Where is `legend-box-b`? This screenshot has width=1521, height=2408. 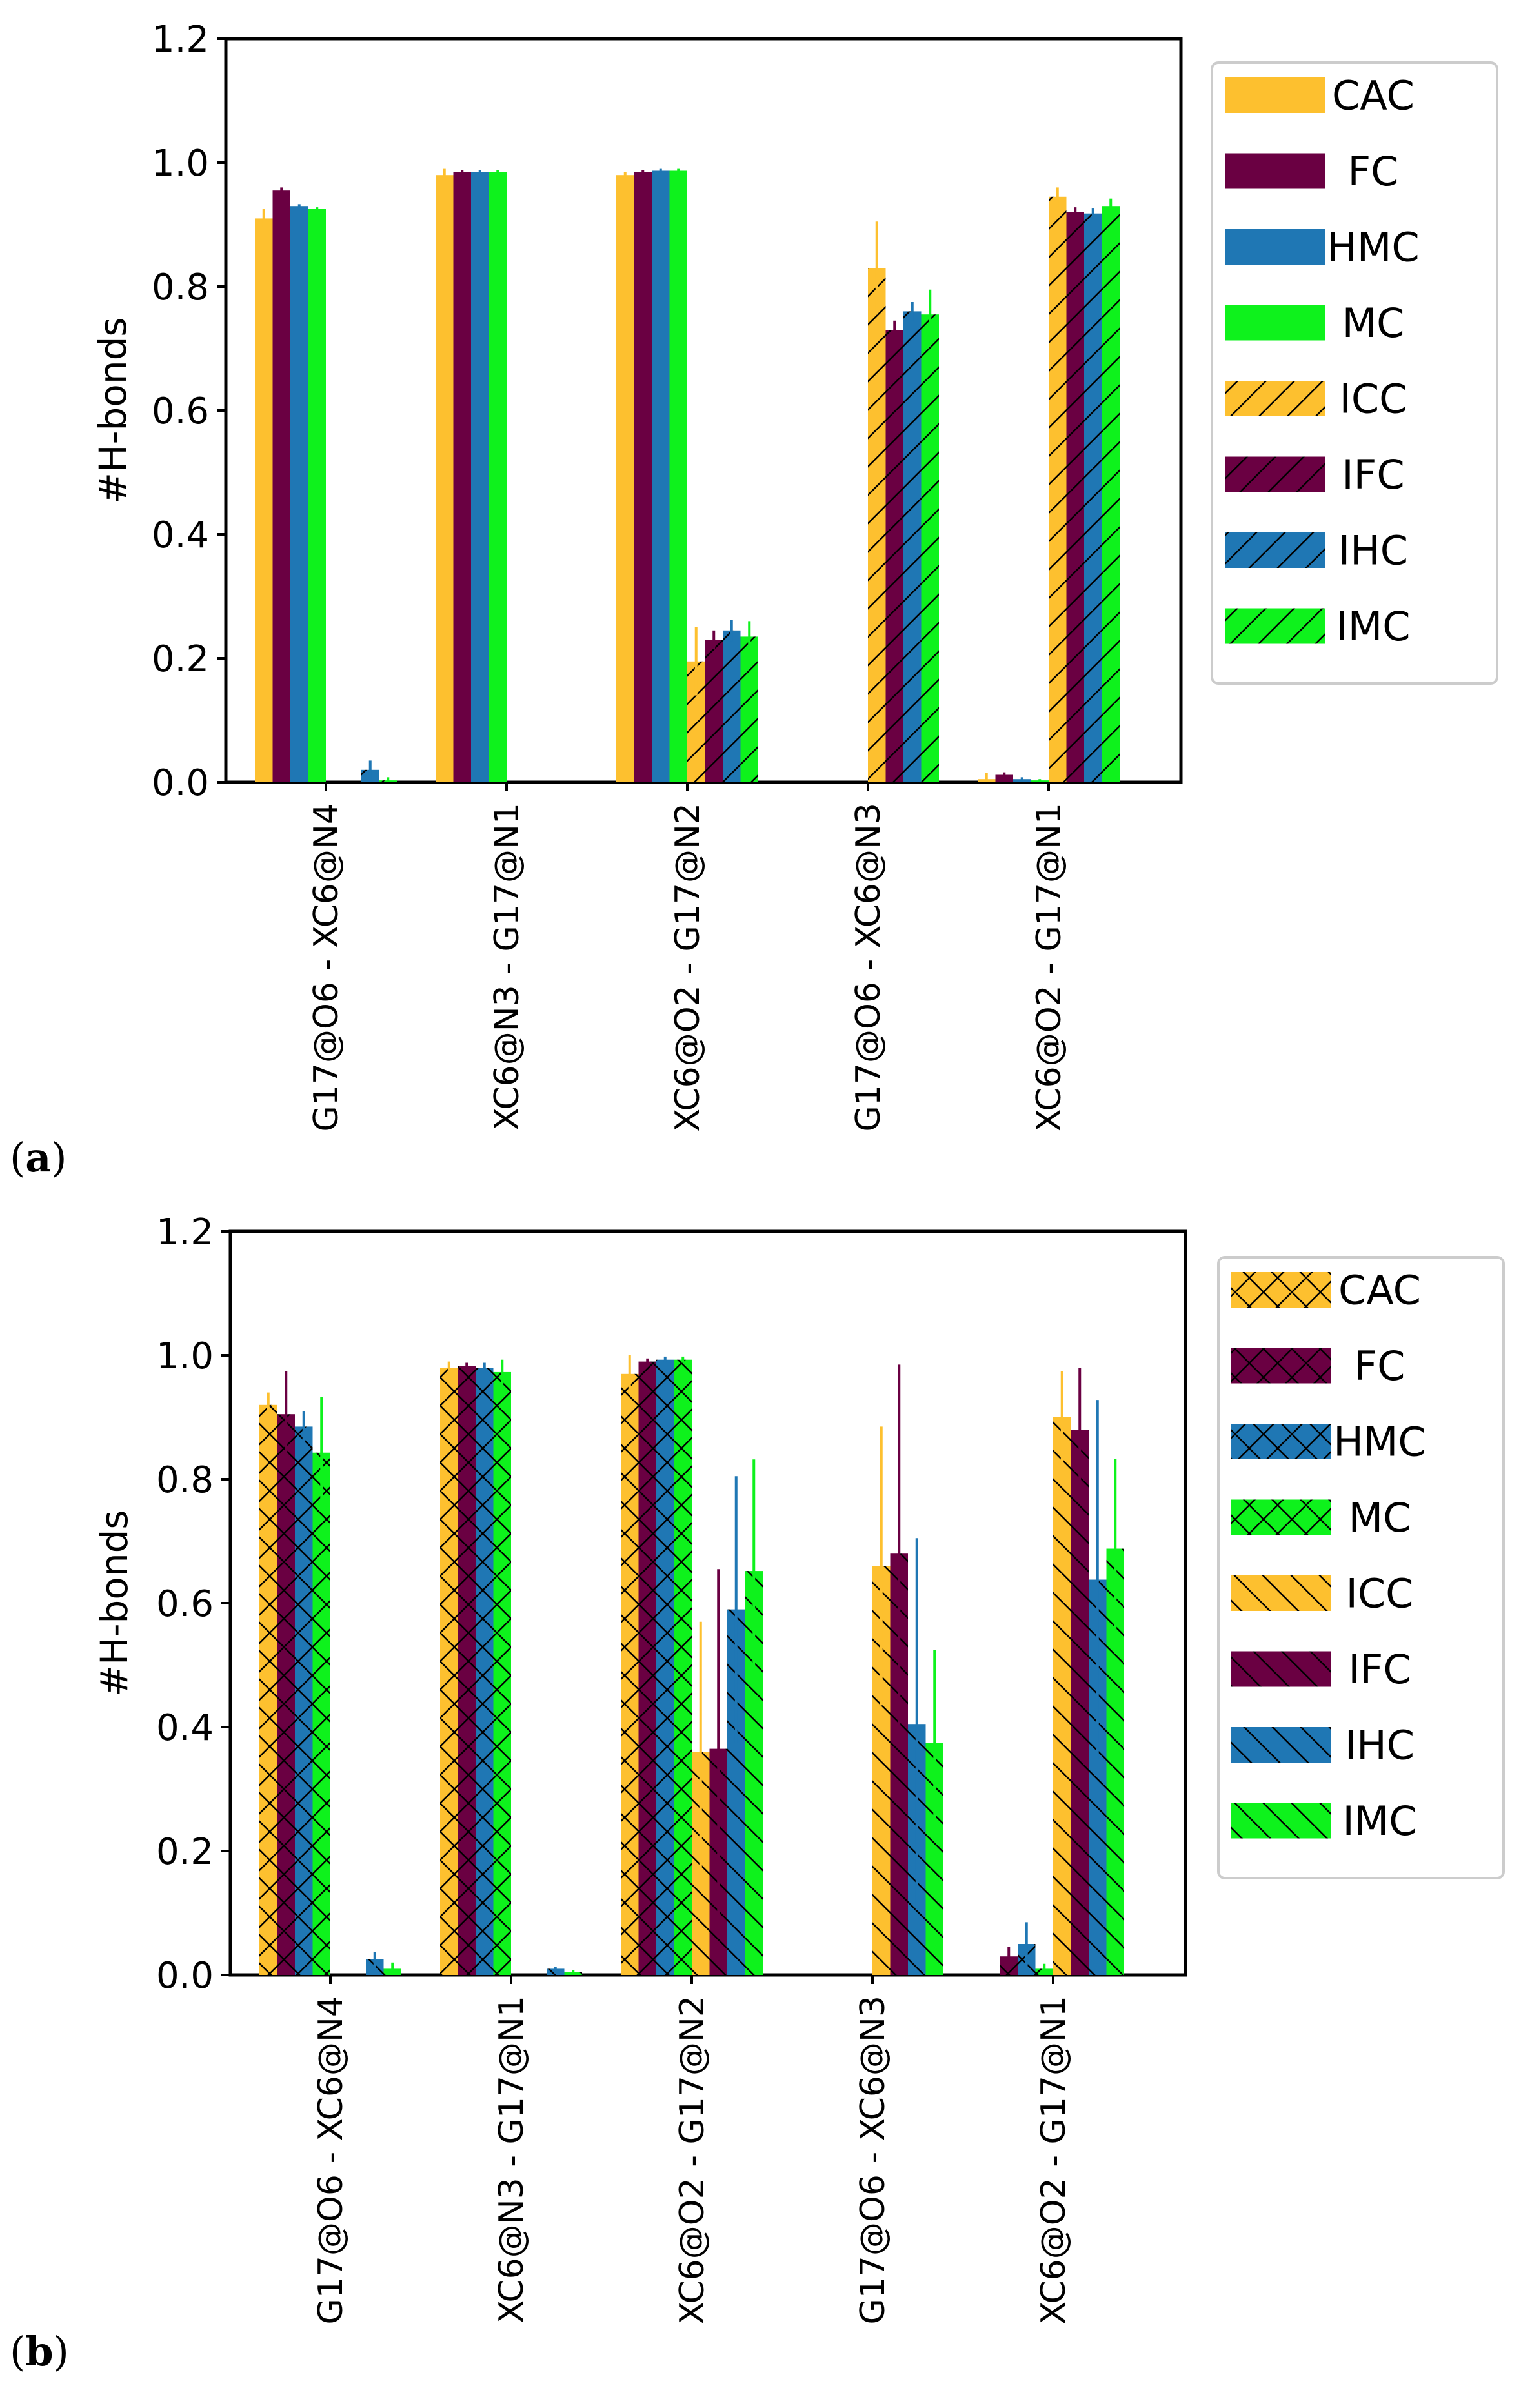 legend-box-b is located at coordinates (1361, 1568).